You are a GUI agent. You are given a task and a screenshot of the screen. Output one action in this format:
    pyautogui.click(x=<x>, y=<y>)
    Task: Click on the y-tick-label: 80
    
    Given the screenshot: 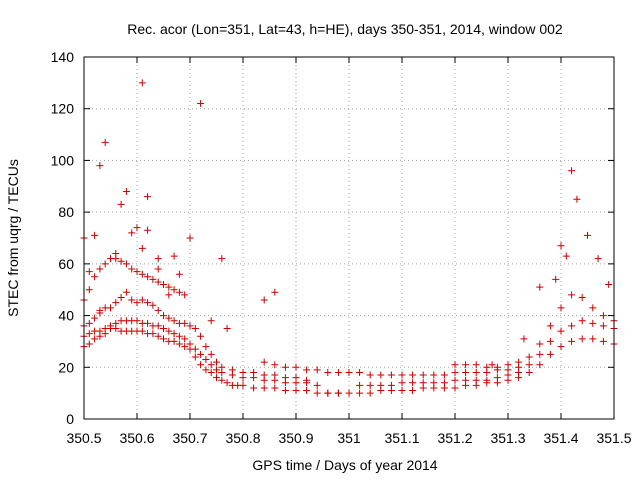 What is the action you would take?
    pyautogui.click(x=66, y=212)
    